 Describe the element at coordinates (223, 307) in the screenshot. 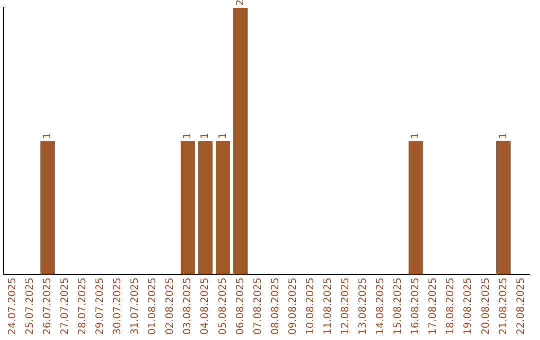

I see `x-tick-label: 05.08.2025` at that location.